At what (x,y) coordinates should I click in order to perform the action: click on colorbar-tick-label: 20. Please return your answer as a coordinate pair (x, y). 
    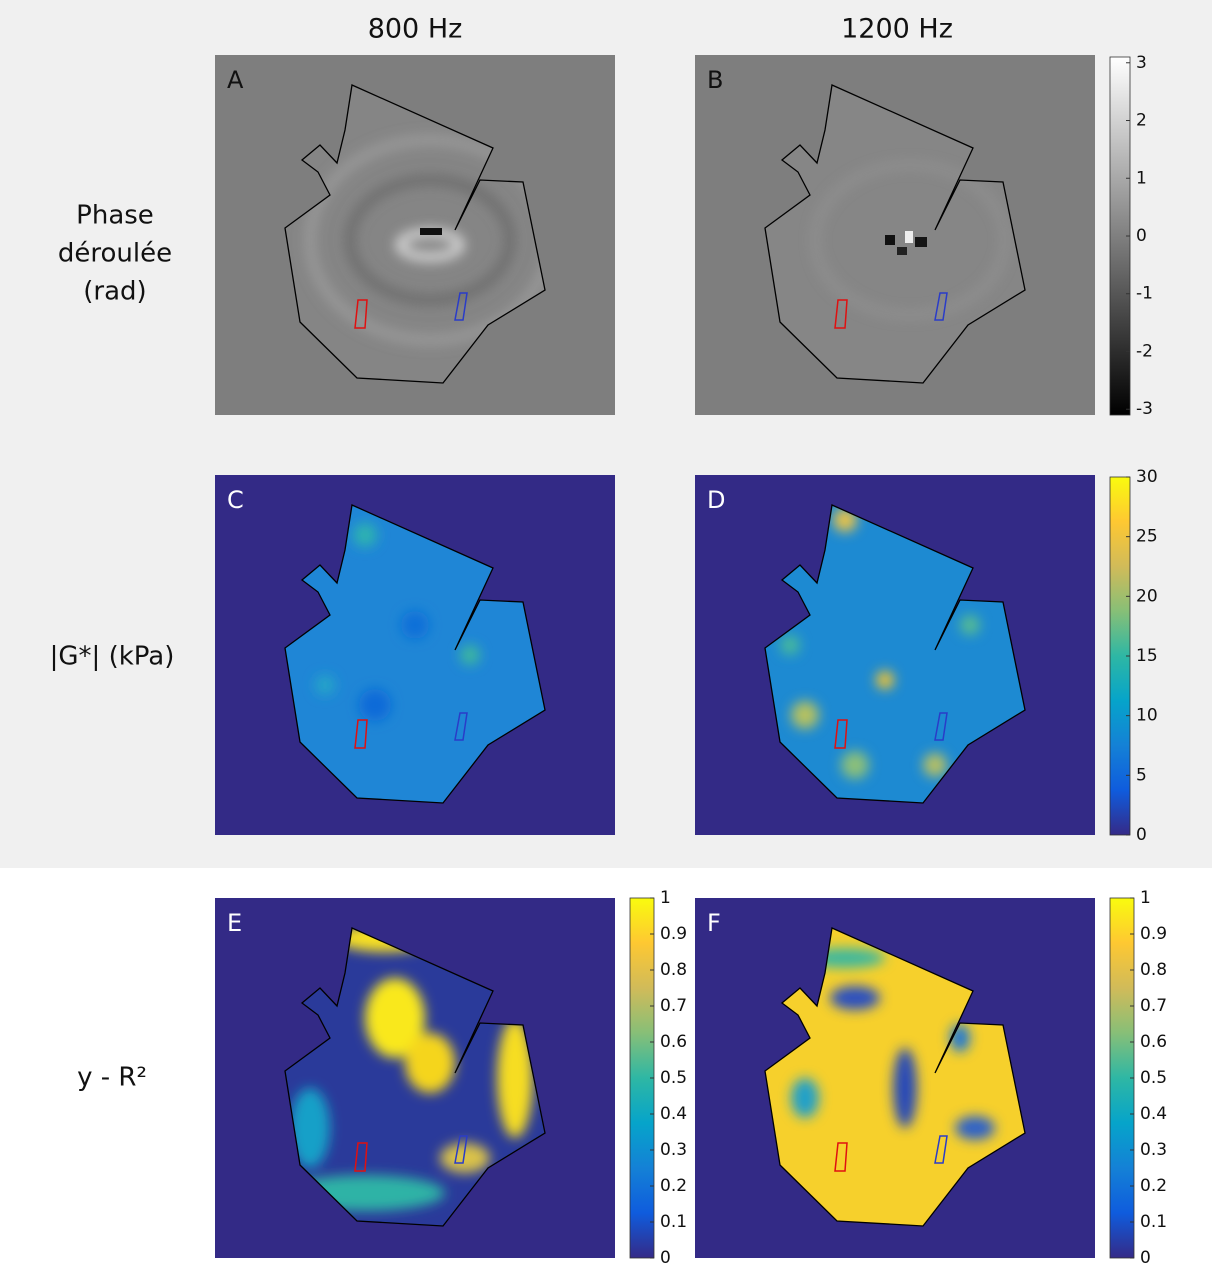
    Looking at the image, I should click on (1147, 596).